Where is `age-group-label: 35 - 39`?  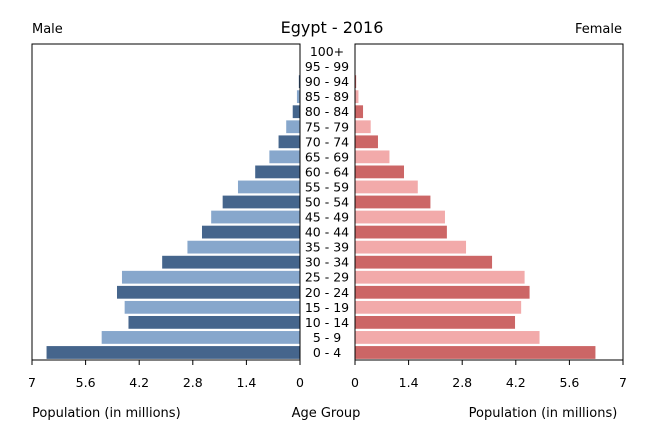
age-group-label: 35 - 39 is located at coordinates (327, 247).